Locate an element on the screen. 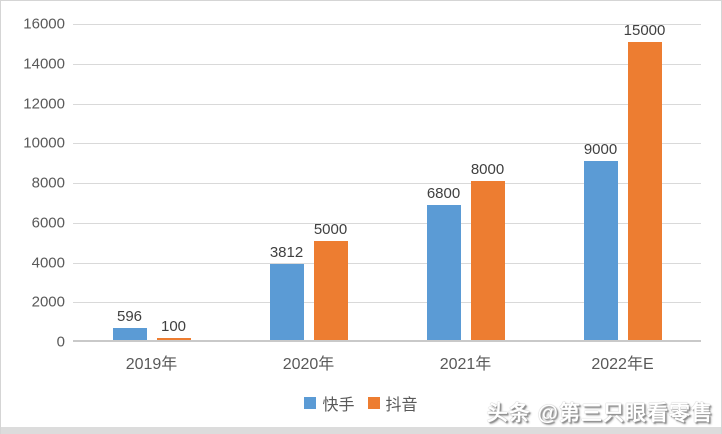 This screenshot has height=434, width=722. data-label: 6800 is located at coordinates (443, 193).